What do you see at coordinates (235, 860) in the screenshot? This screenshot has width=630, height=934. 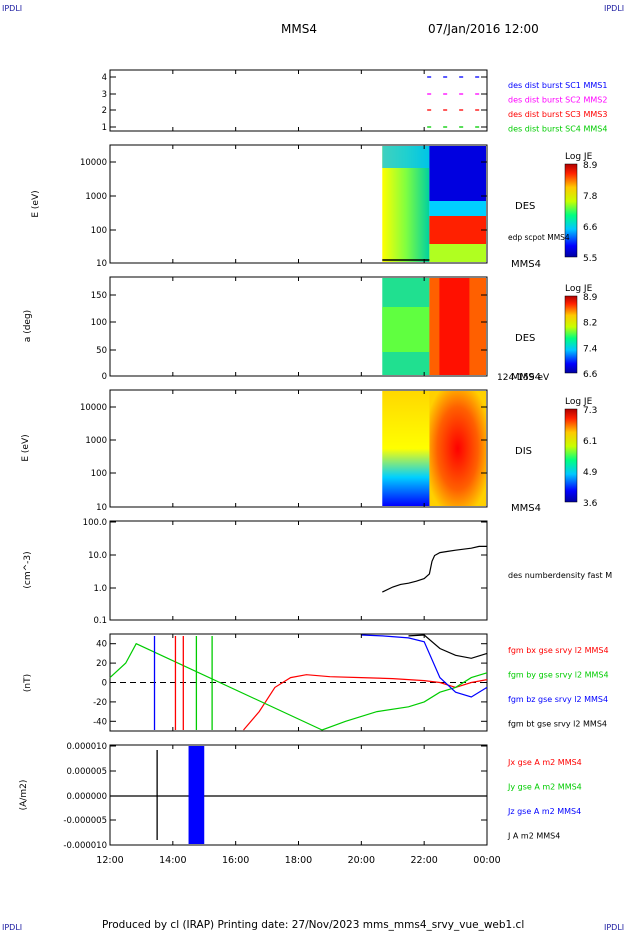 I see `x-tick-label: 16:00` at bounding box center [235, 860].